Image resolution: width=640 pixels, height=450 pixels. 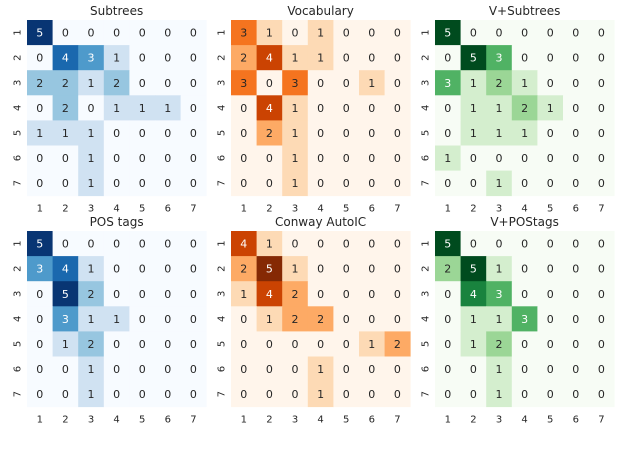 What do you see at coordinates (426, 133) in the screenshot?
I see `y-tick-label: 5` at bounding box center [426, 133].